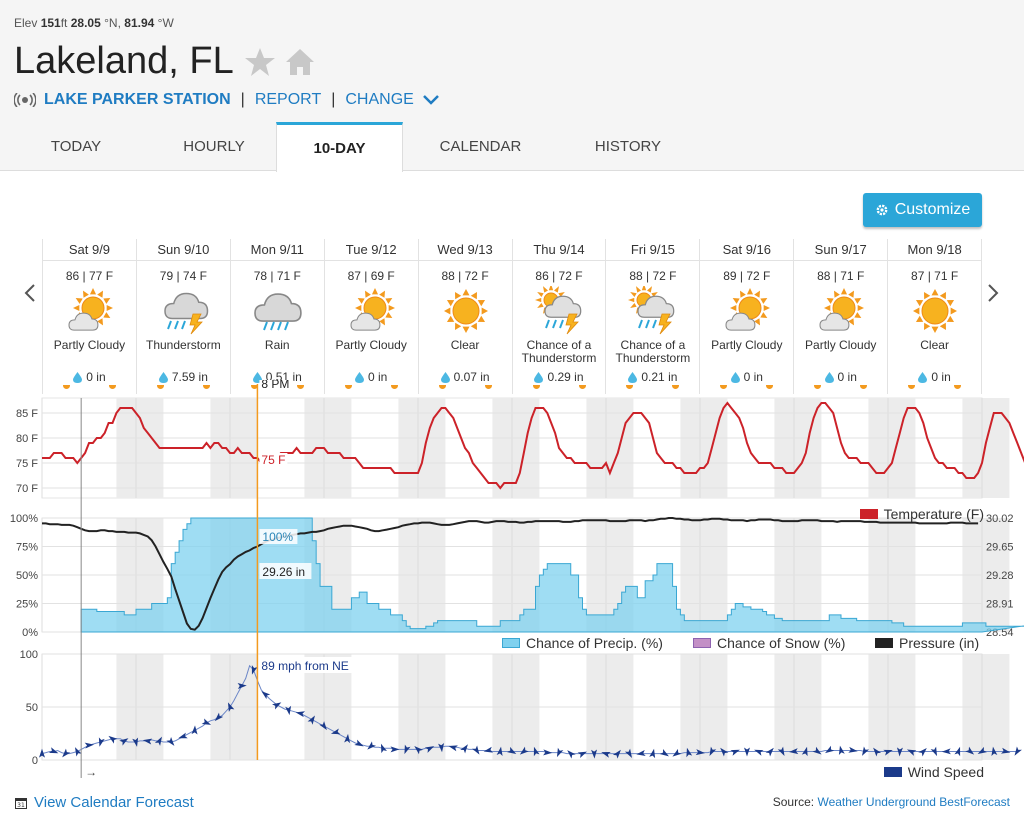  Describe the element at coordinates (94, 23) in the screenshot. I see `elevation-coords: Elev 151ft 28.05 °N, 81.94 °W` at that location.